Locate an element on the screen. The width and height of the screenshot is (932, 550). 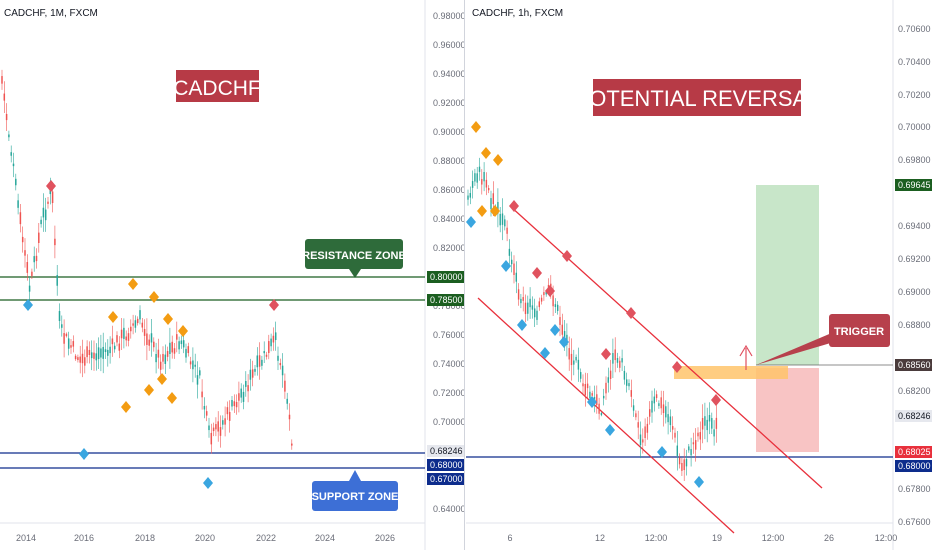
left-y-tick: 0.76000 is located at coordinates (448, 335).